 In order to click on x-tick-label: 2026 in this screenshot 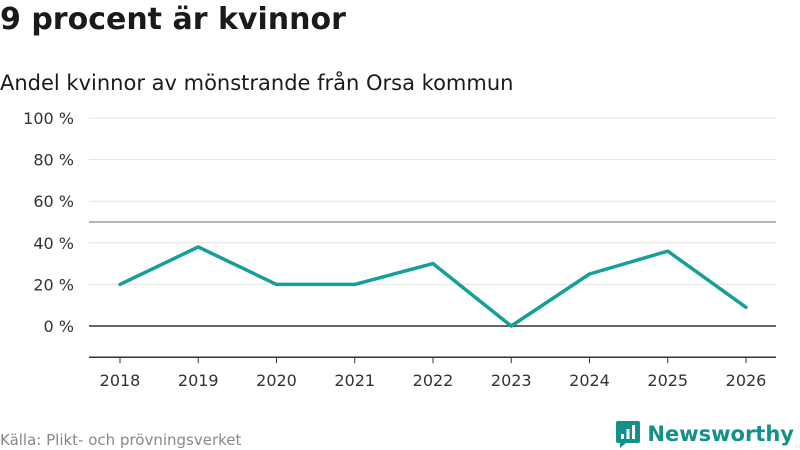, I will do `click(746, 380)`.